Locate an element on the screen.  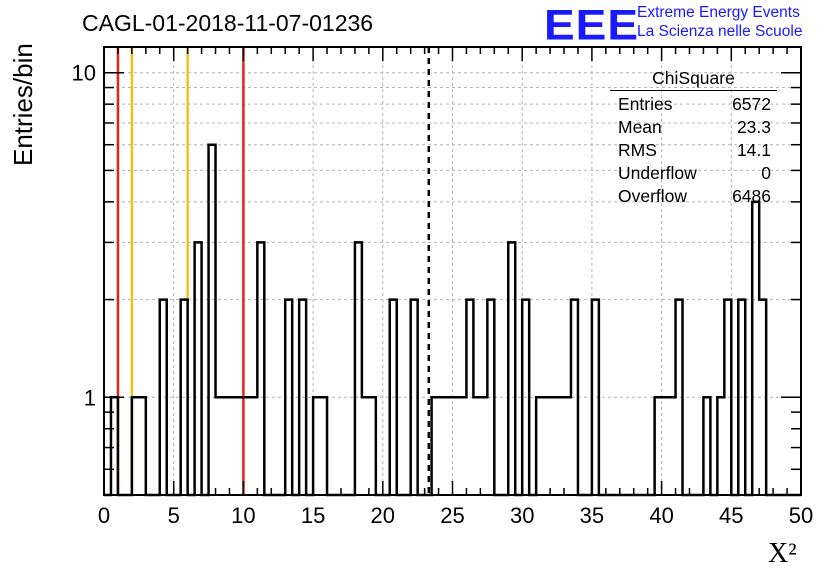
stats-row-rms: RMS 14.1 is located at coordinates (693, 150).